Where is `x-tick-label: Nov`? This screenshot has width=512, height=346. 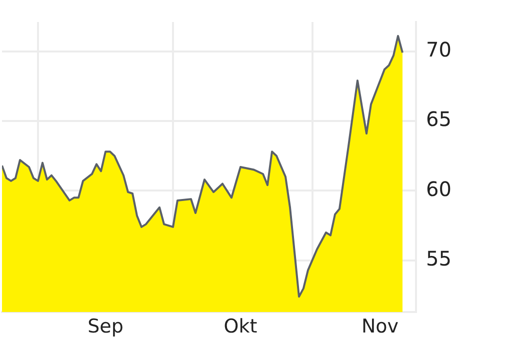
x-tick-label: Nov is located at coordinates (380, 326).